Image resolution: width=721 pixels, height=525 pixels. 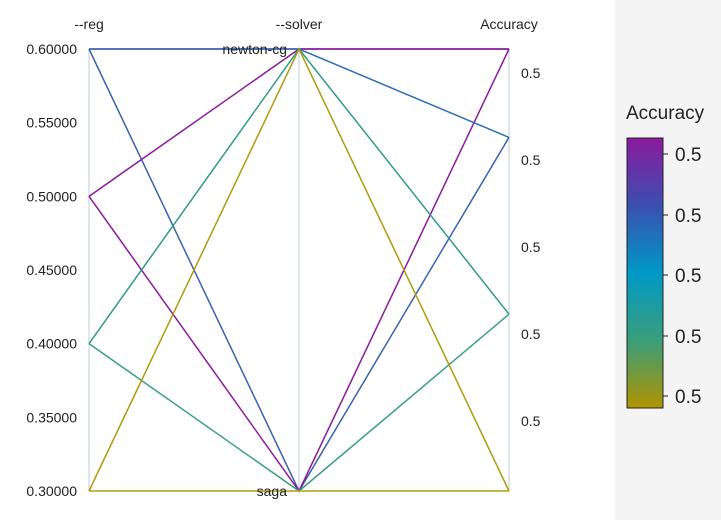 I want to click on reg-tick-label: 0.55000, so click(x=51, y=123).